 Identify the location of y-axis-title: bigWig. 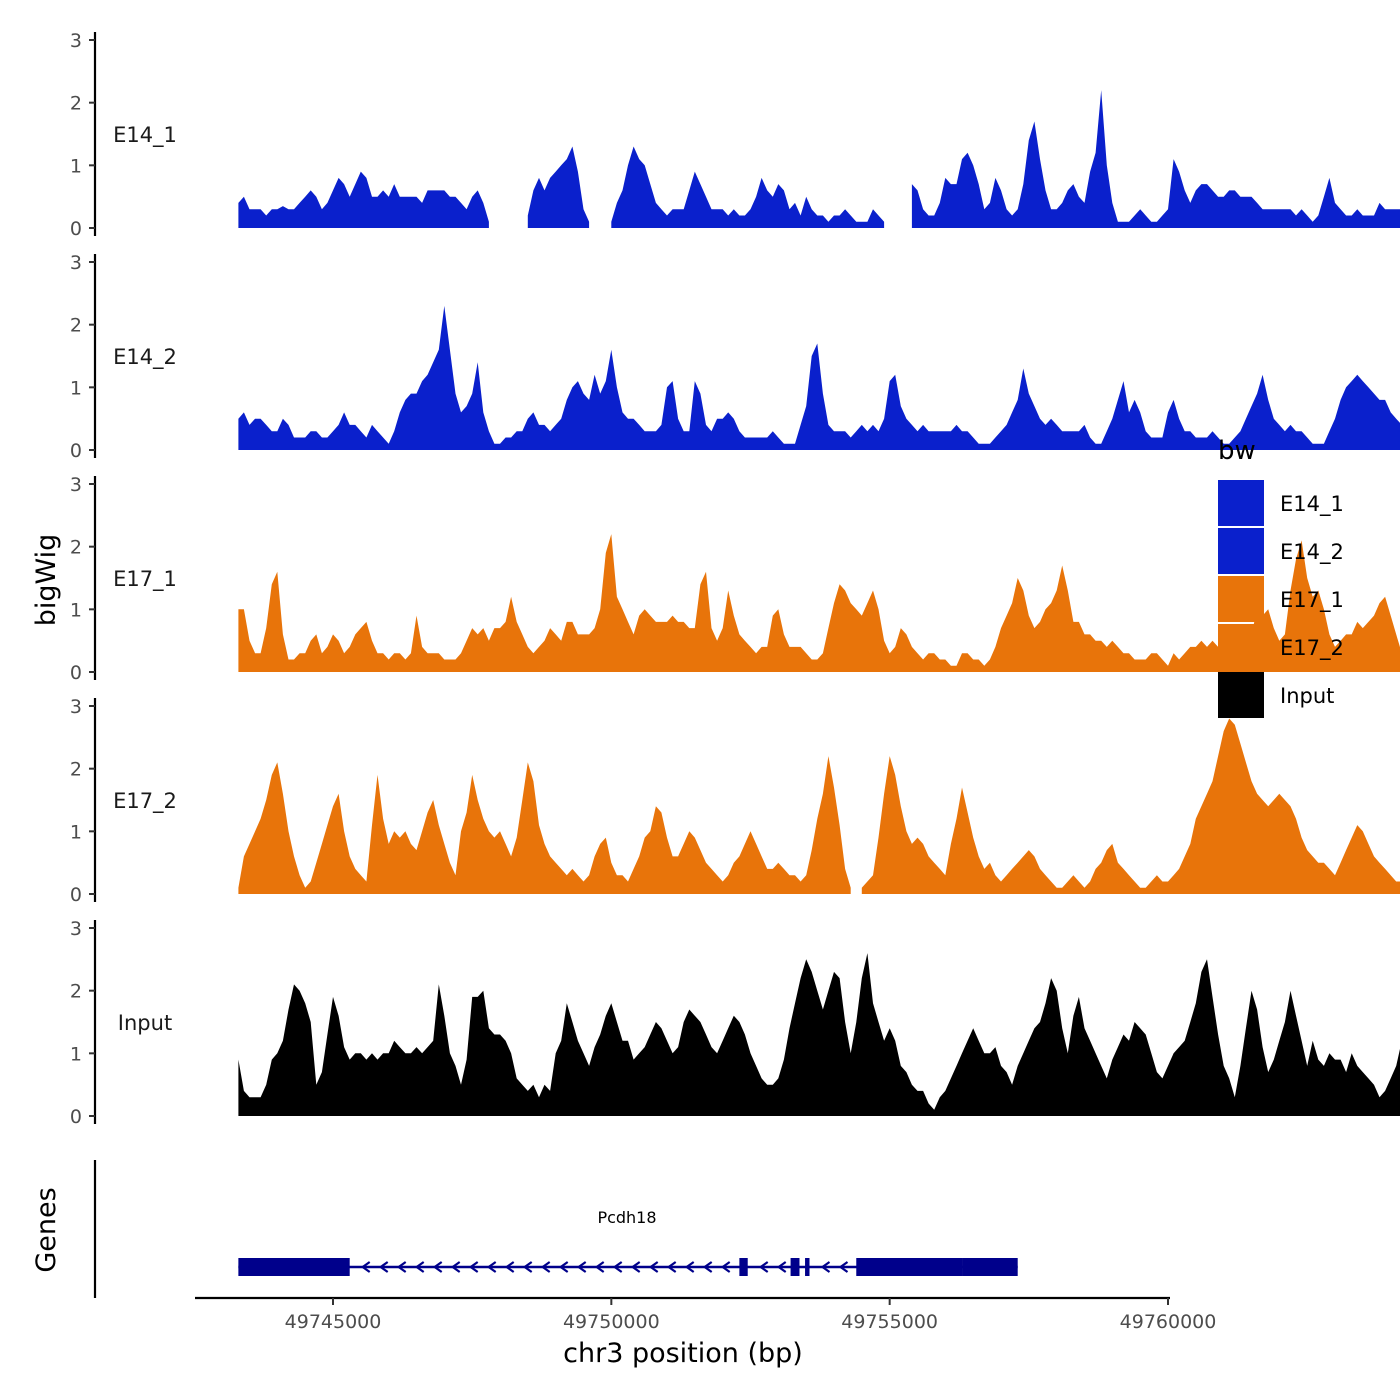
(46, 580).